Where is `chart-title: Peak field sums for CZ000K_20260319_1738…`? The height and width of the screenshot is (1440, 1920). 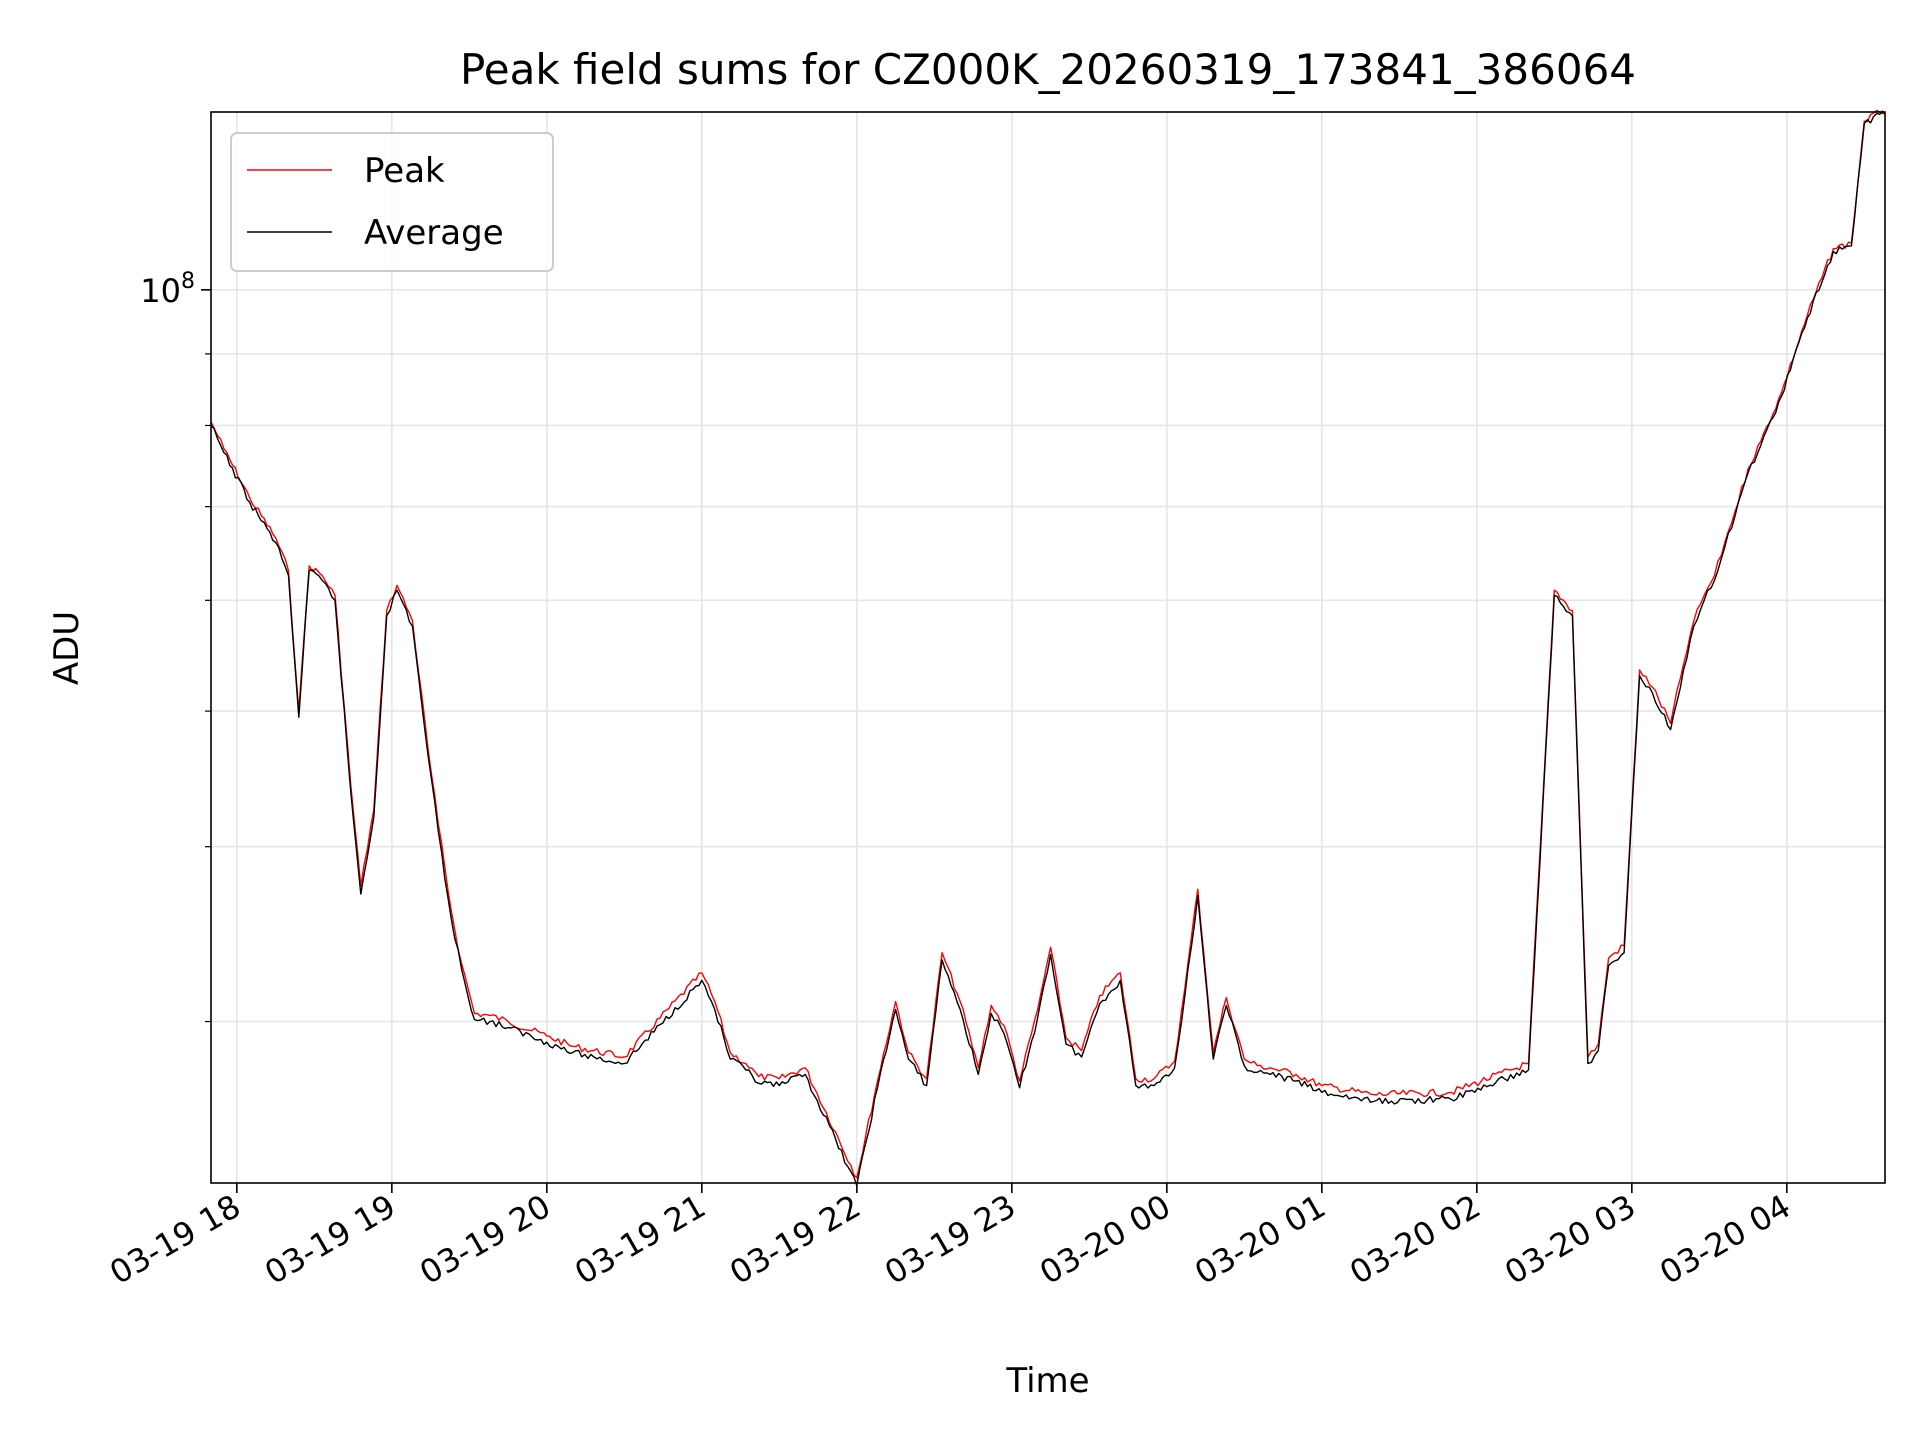 chart-title: Peak field sums for CZ000K_20260319_1738… is located at coordinates (1048, 69).